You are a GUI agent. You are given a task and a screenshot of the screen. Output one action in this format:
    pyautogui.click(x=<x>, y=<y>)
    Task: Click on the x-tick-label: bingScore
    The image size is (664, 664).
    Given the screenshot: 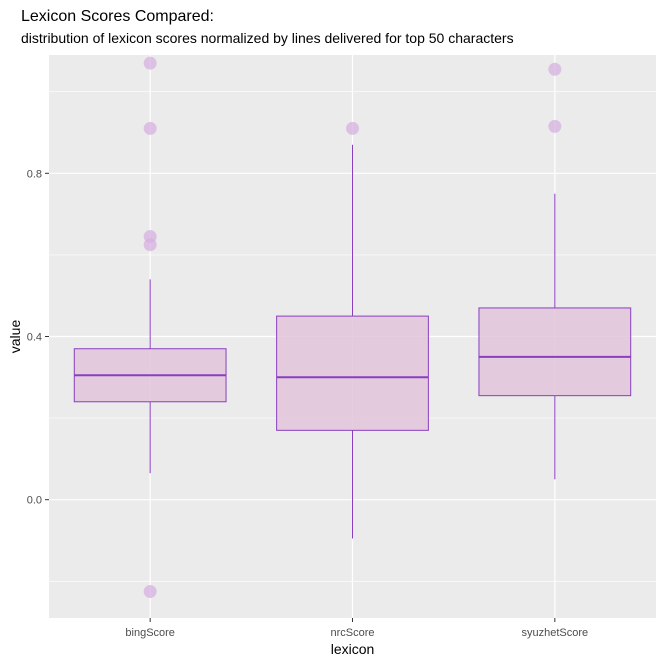 What is the action you would take?
    pyautogui.click(x=150, y=633)
    